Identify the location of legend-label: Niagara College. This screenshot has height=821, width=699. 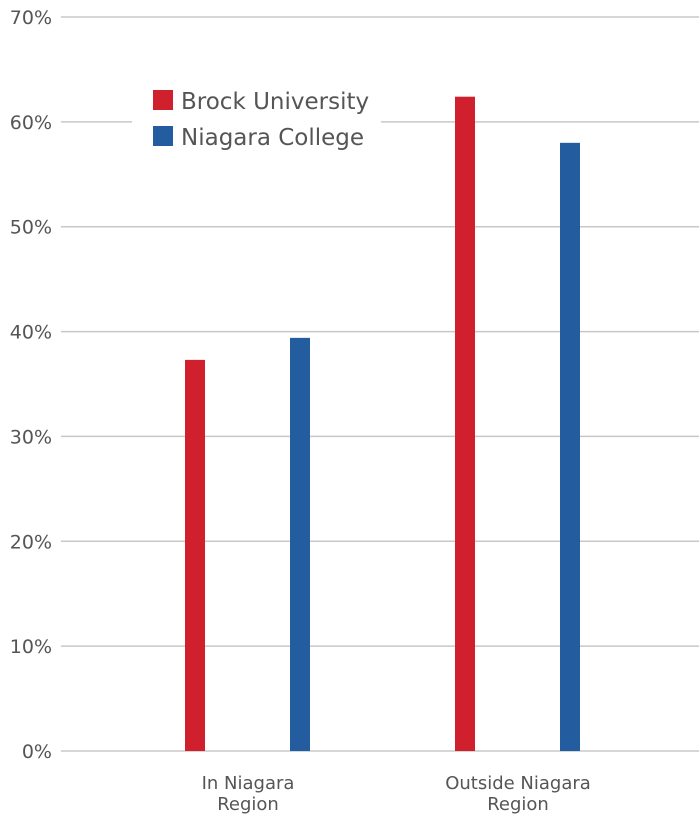
(272, 138).